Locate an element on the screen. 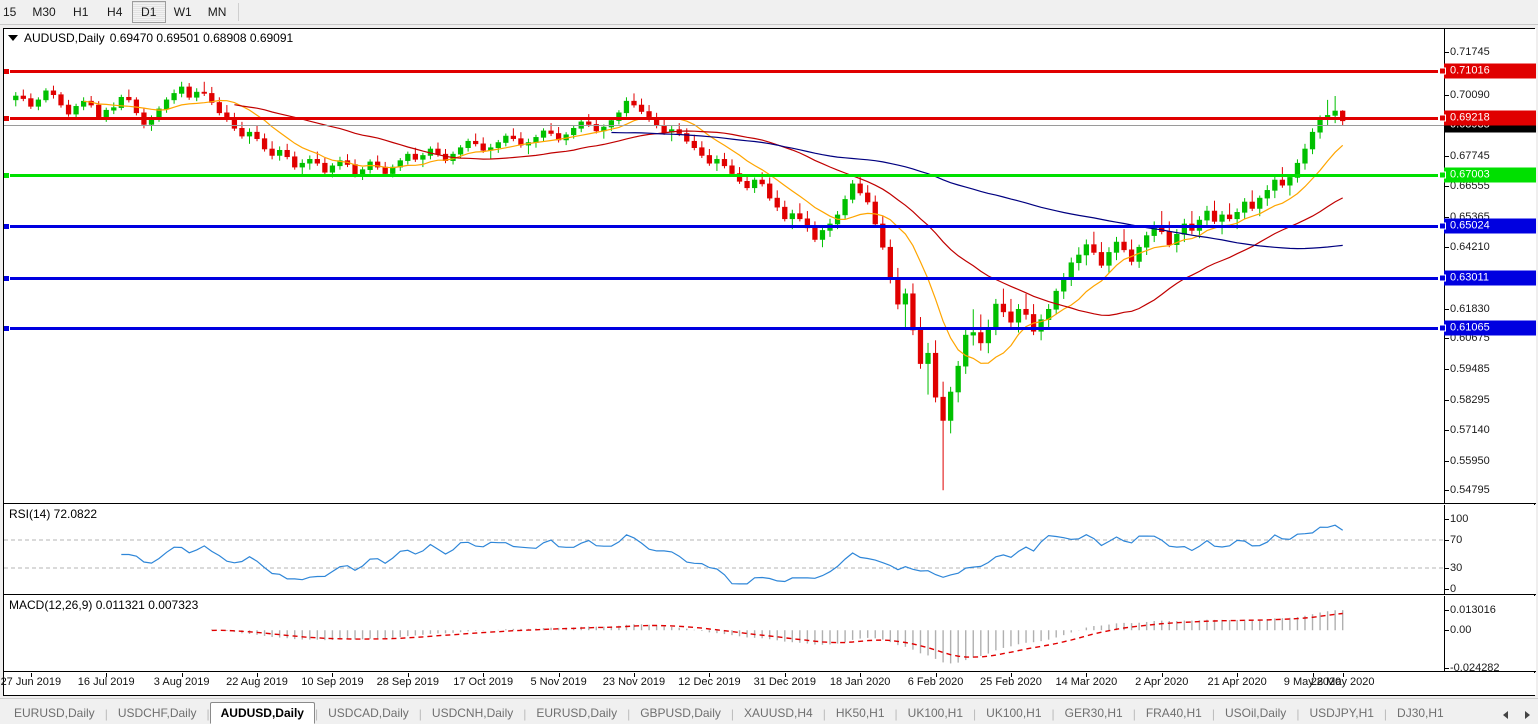 This screenshot has height=724, width=1538. price-tag-support-blue-1: 0.65024 is located at coordinates (1487, 226).